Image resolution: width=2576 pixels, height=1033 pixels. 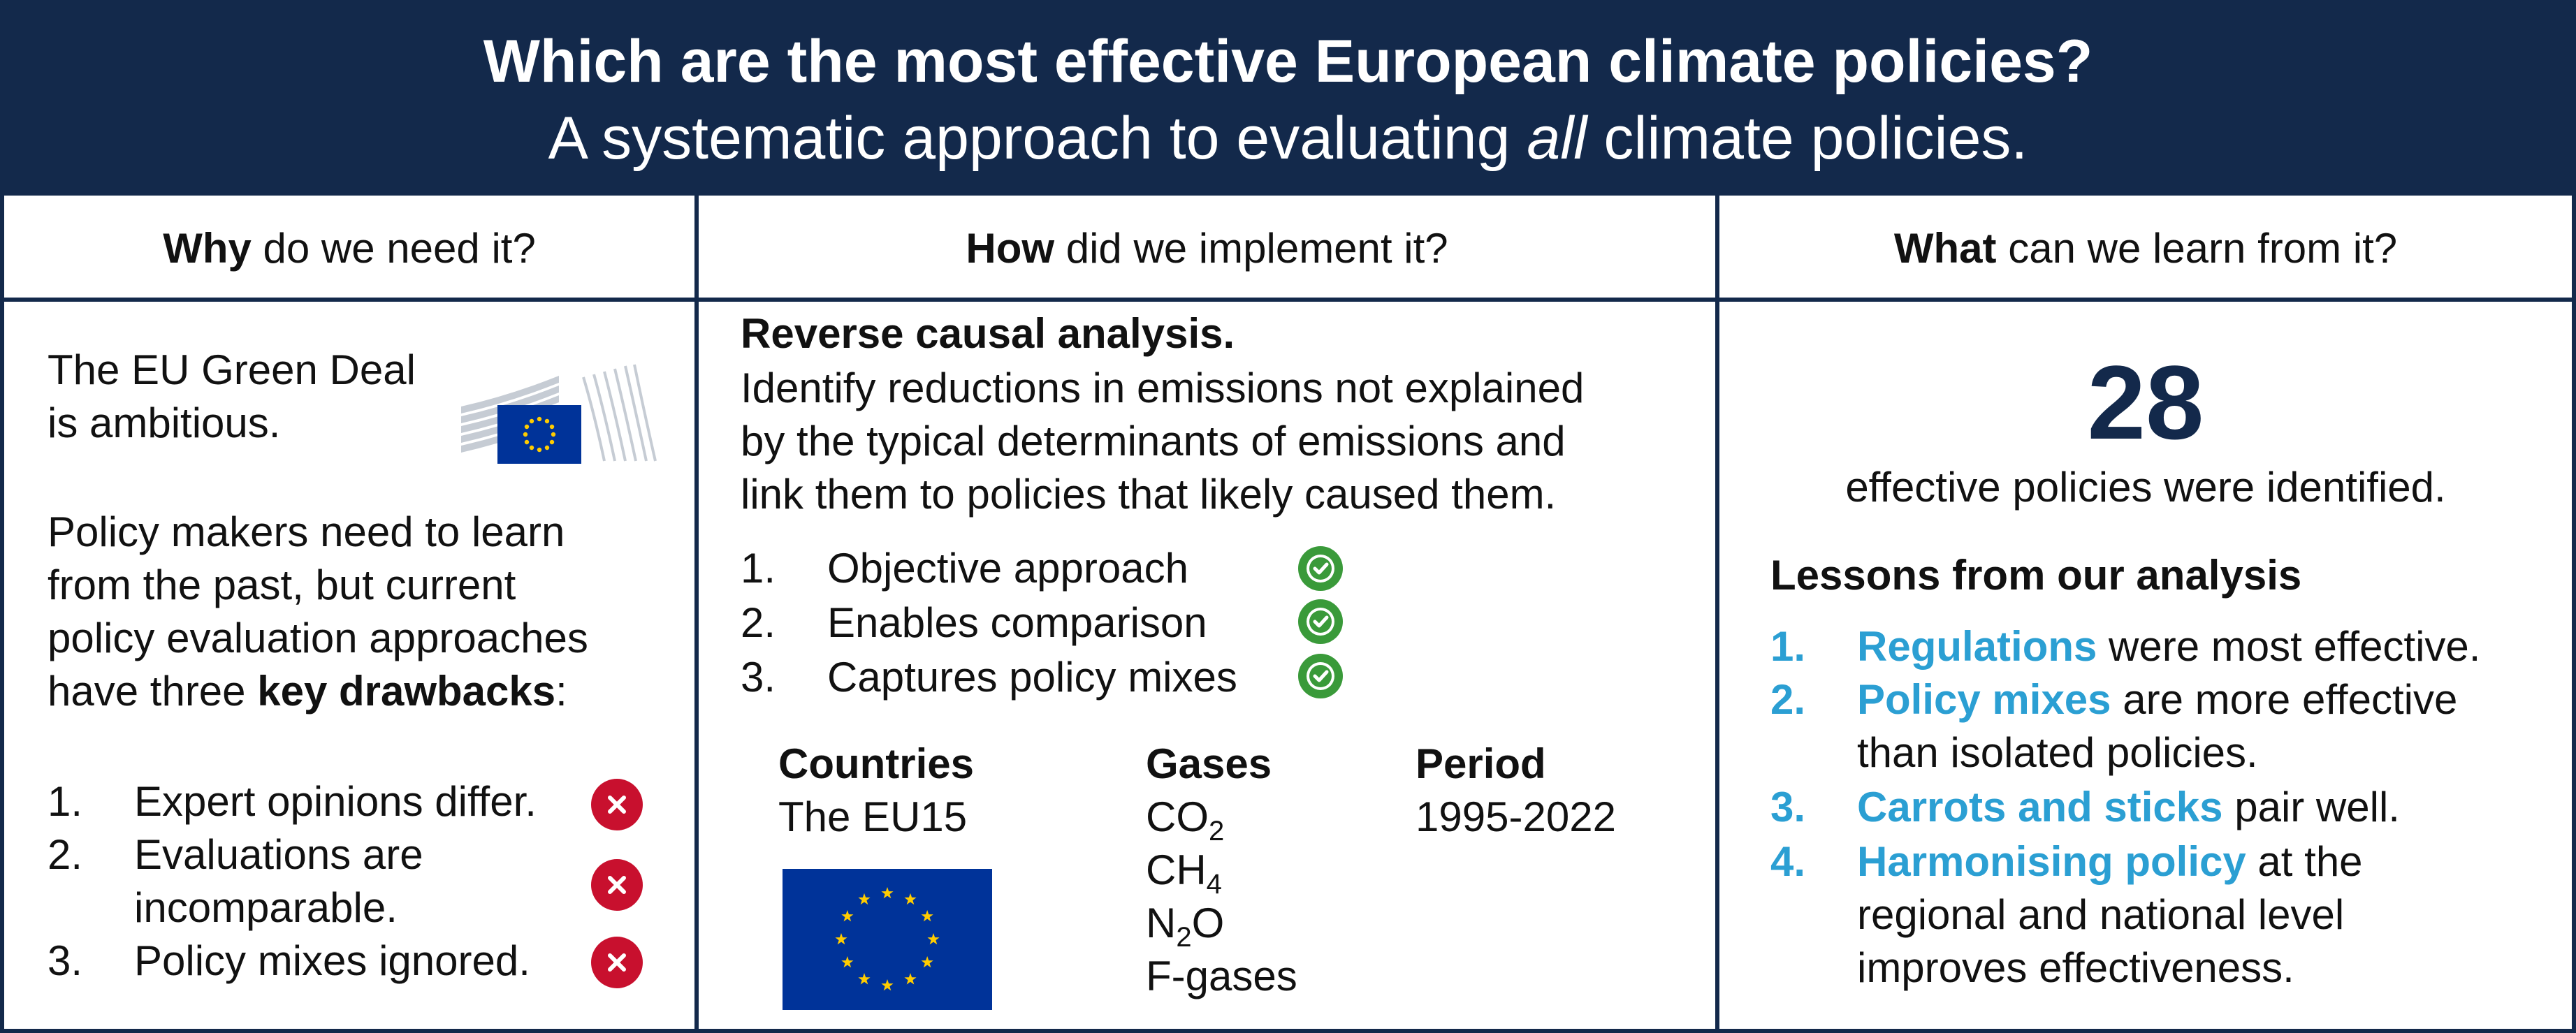 What do you see at coordinates (232, 396) in the screenshot?
I see `green-deal-intro: The EU Green Deal is ambitious.` at bounding box center [232, 396].